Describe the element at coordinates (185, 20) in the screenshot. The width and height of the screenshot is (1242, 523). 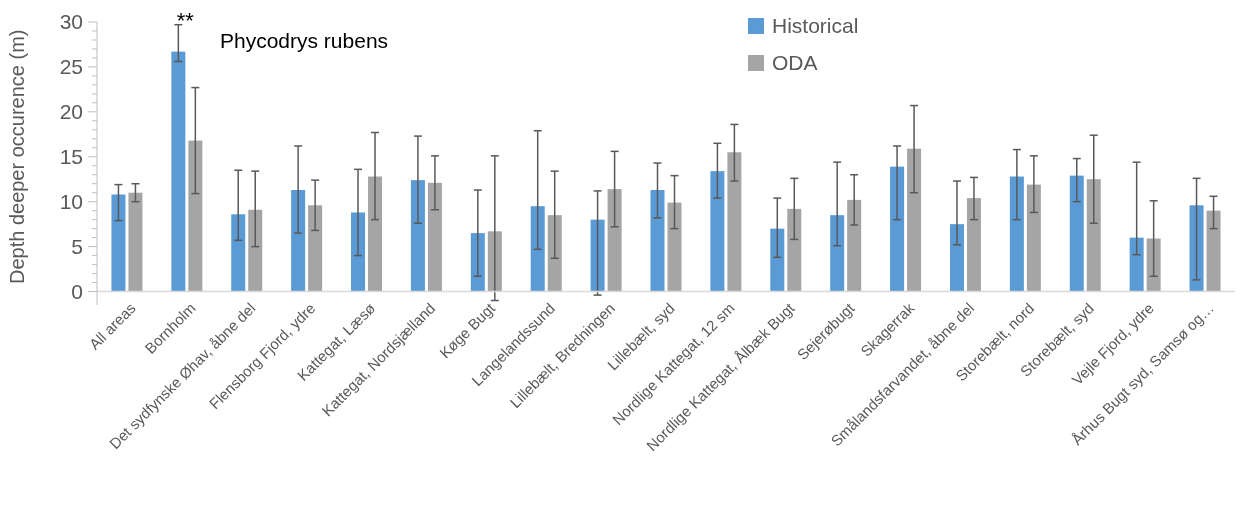
I see `annotation: **` at that location.